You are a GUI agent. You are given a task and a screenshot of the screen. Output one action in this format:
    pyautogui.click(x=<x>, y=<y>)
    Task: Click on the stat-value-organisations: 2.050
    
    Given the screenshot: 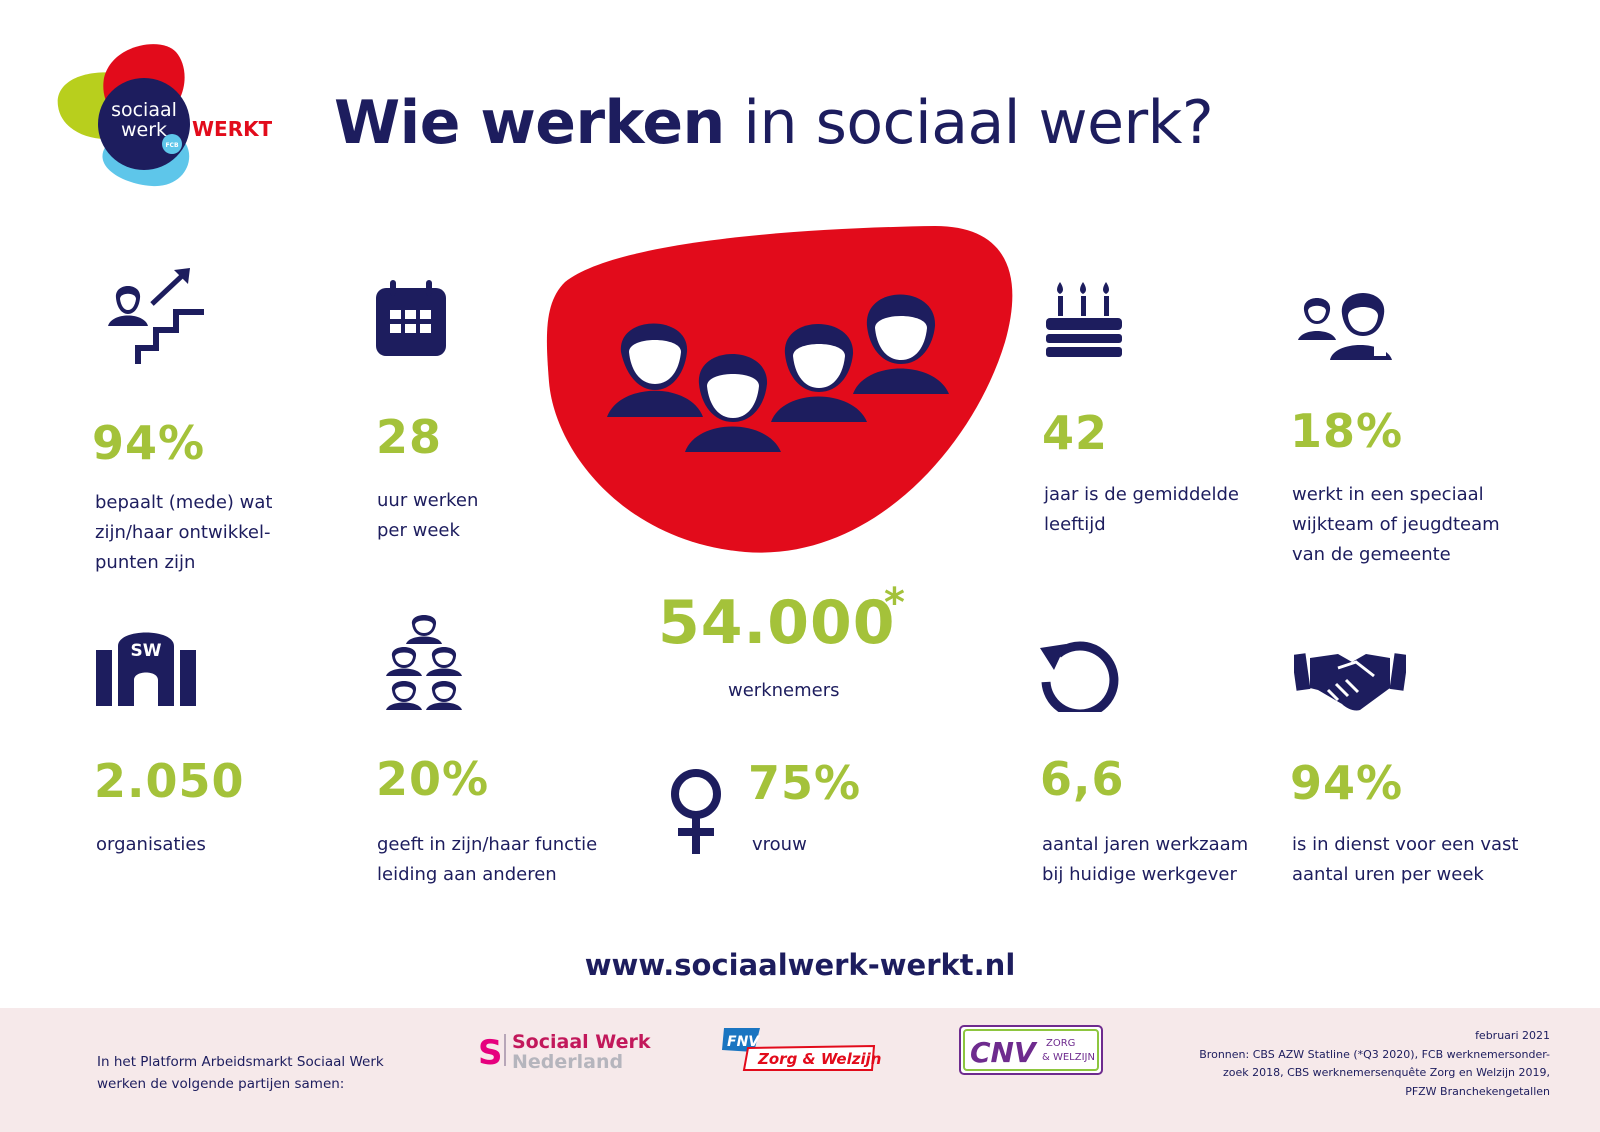 What is the action you would take?
    pyautogui.click(x=169, y=781)
    